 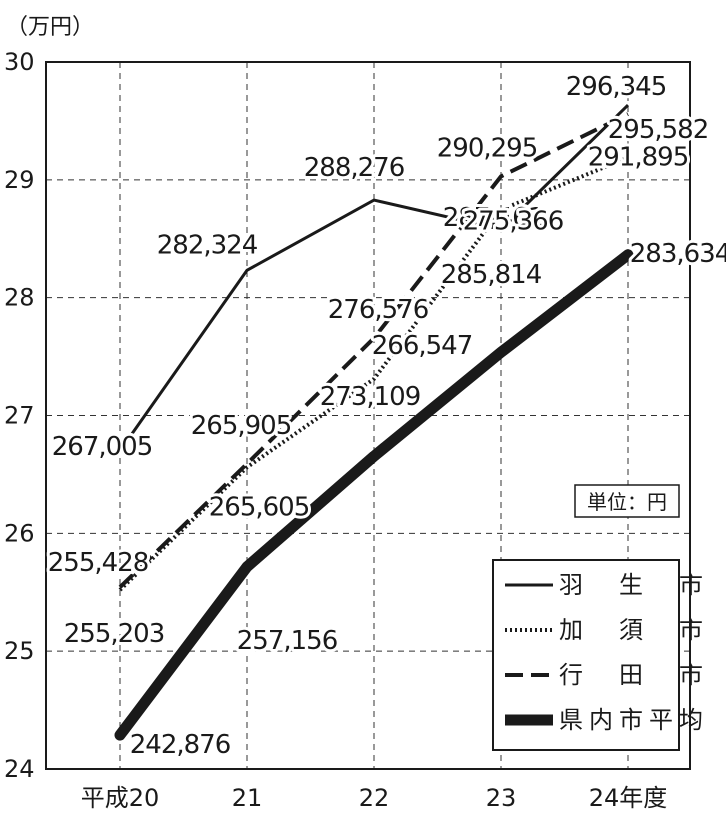 I want to click on data-label-halo: 285,814, so click(x=491, y=275).